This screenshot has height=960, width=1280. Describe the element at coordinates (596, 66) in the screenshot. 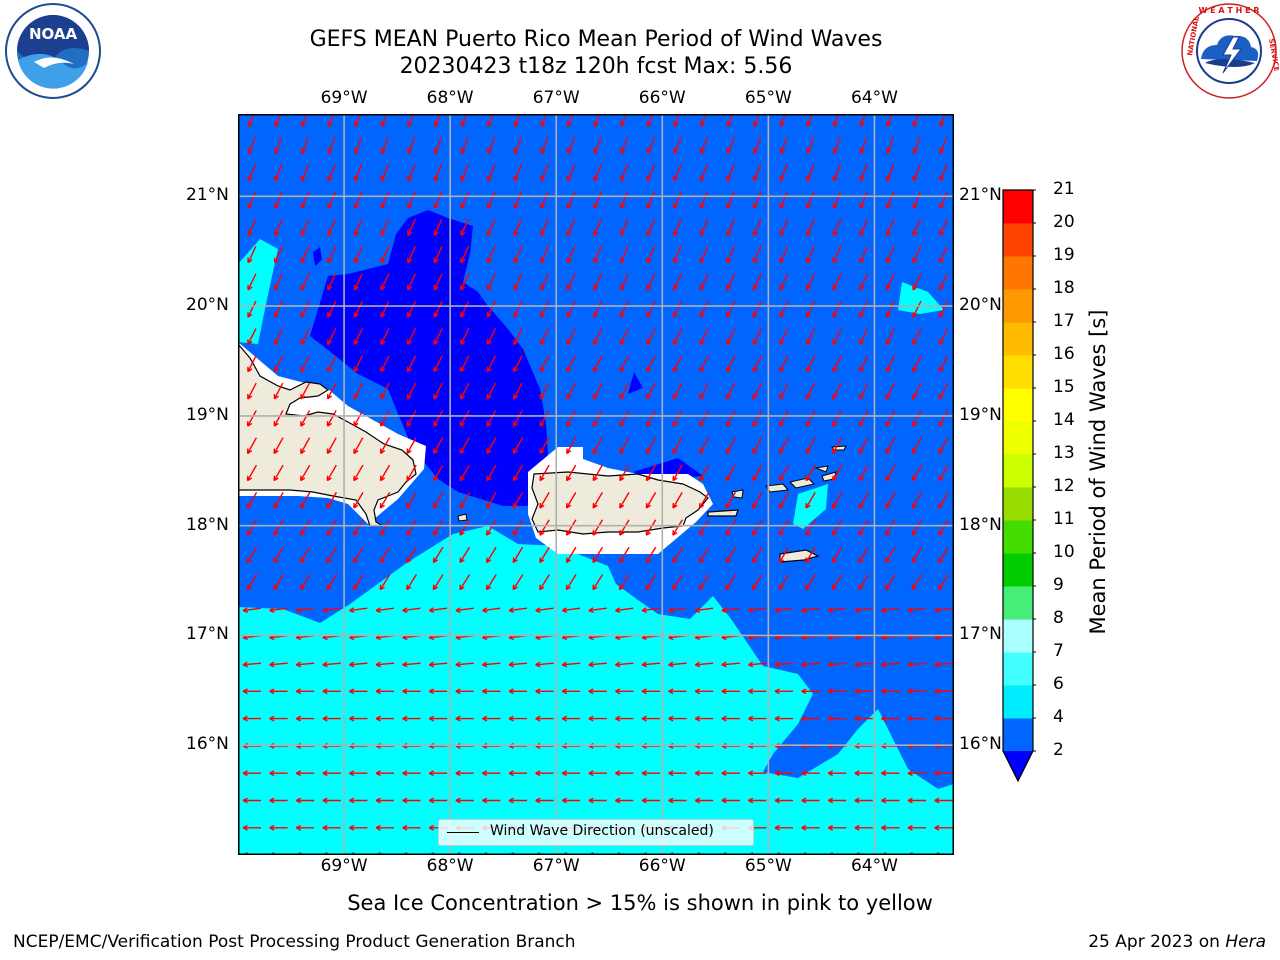

I see `chart-subtitle: 20230423 t18z 120h fcst Max: 5.56` at that location.